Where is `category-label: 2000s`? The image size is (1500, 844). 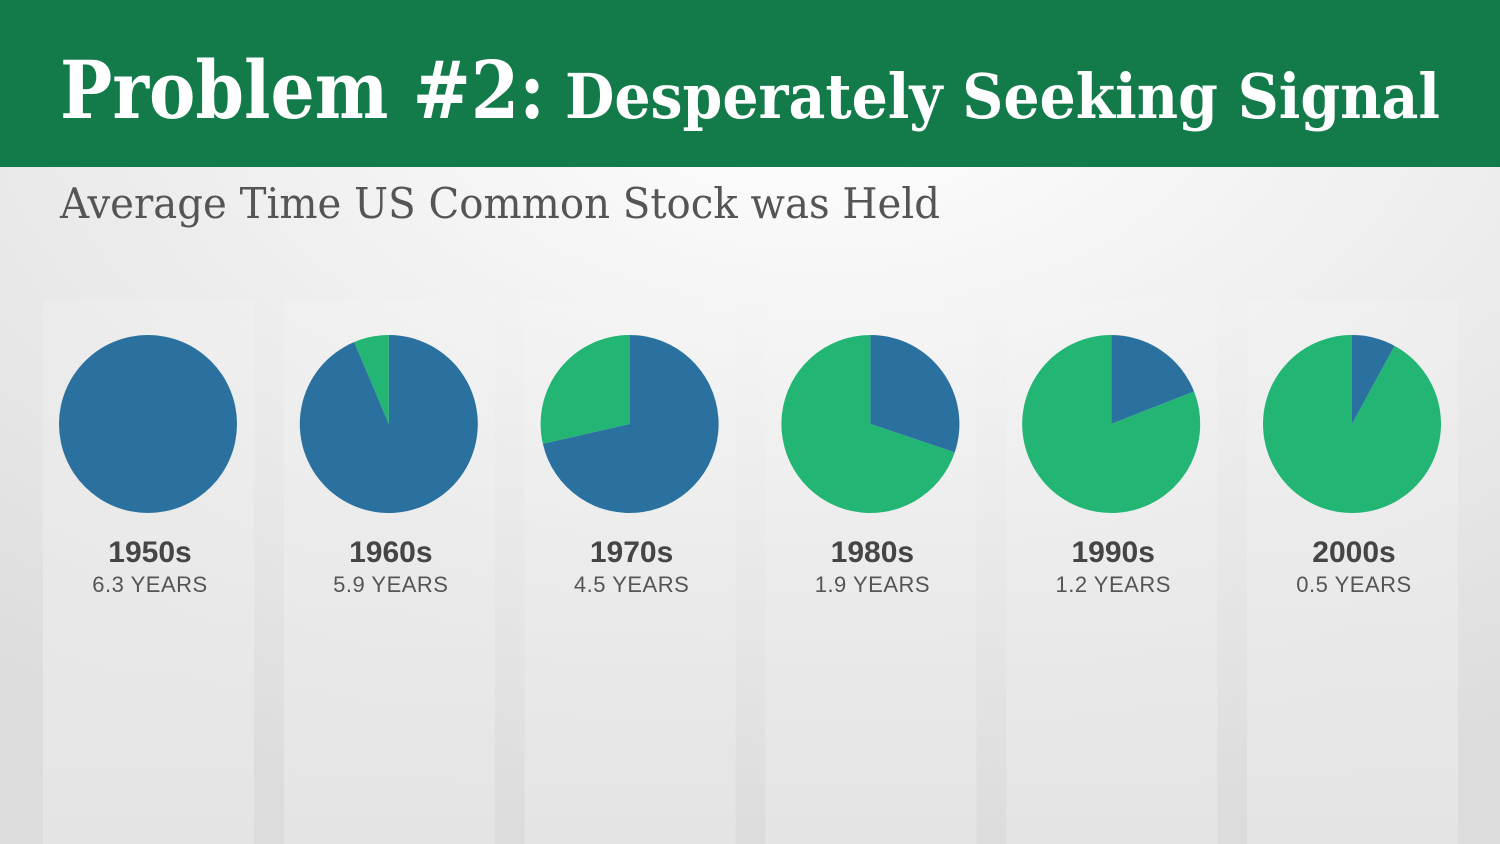 category-label: 2000s is located at coordinates (1353, 552).